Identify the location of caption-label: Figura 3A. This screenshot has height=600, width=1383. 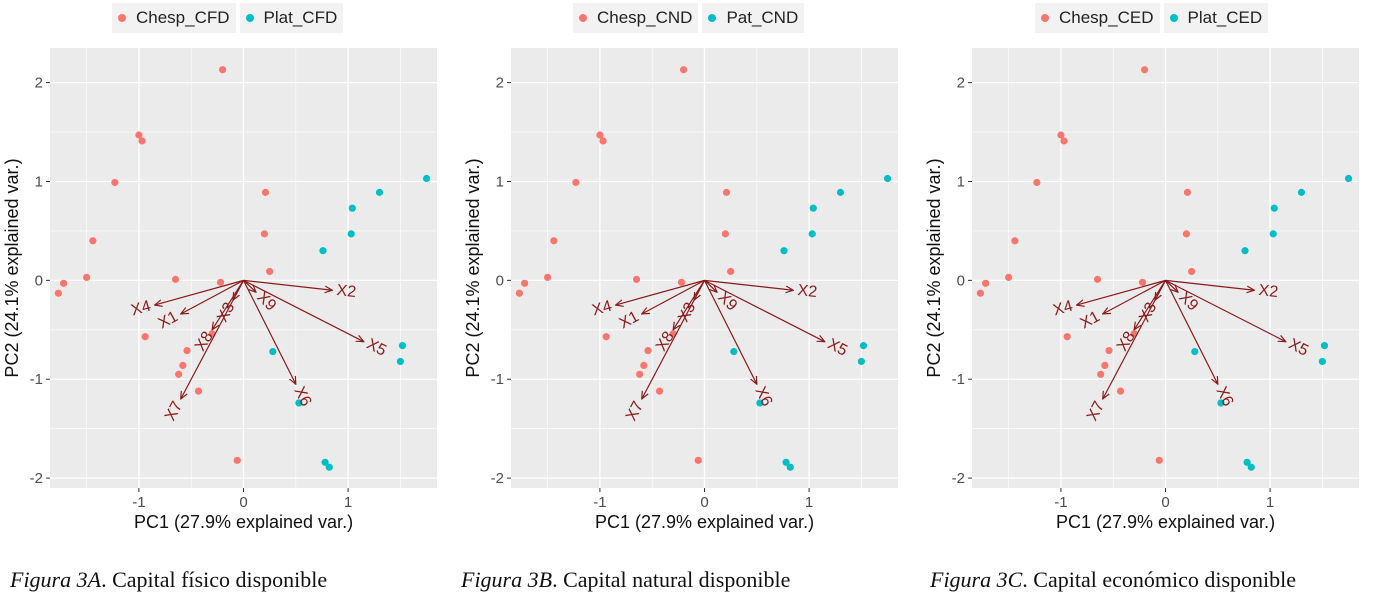
(56, 579).